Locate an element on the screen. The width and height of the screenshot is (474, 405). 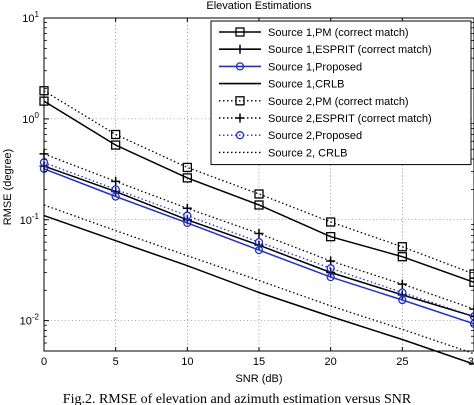
legend-label: Source 1,CRLB is located at coordinates (306, 85).